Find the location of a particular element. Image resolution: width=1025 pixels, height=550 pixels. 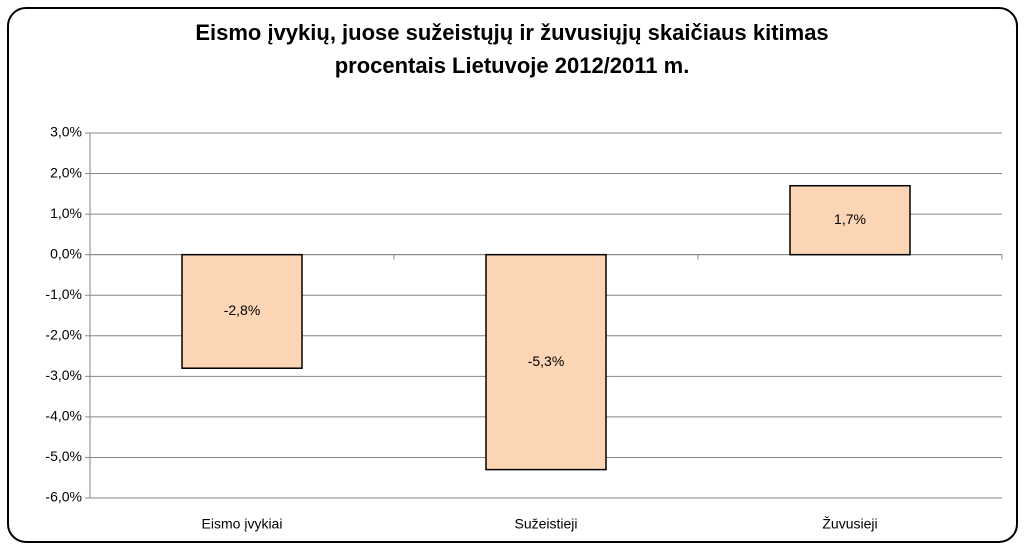

data-label: -2,8% is located at coordinates (242, 310).